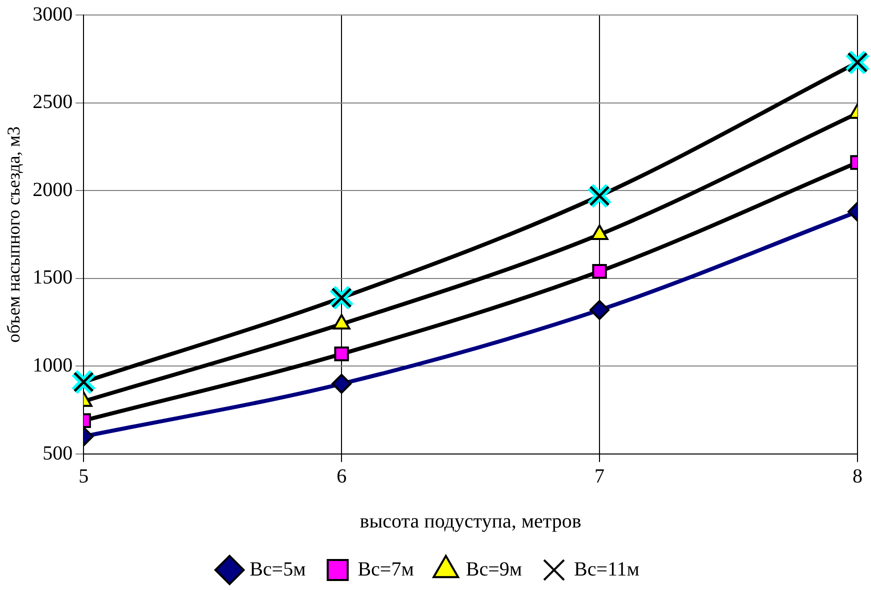 The width and height of the screenshot is (871, 590). Describe the element at coordinates (607, 569) in the screenshot. I see `legend-label: Bc=11м` at that location.